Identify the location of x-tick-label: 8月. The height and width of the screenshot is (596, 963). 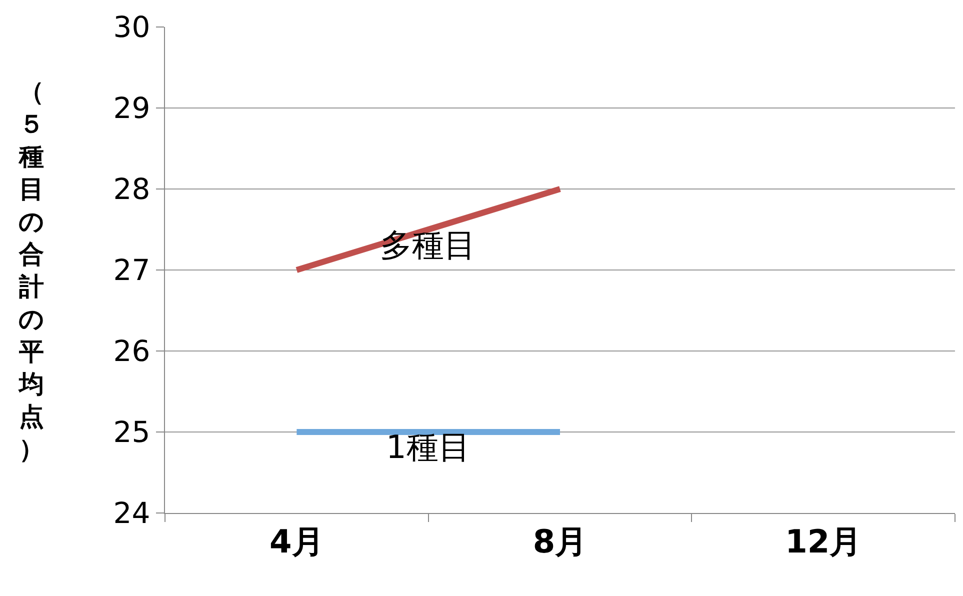
(560, 541).